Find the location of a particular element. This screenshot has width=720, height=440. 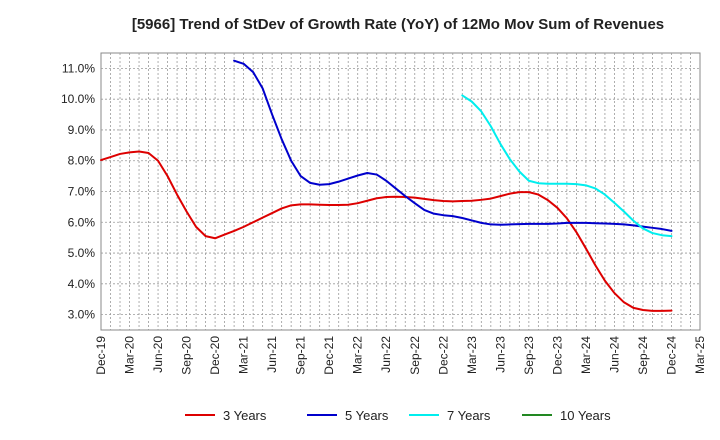

y-tick-label: 6.0% is located at coordinates (82, 222).